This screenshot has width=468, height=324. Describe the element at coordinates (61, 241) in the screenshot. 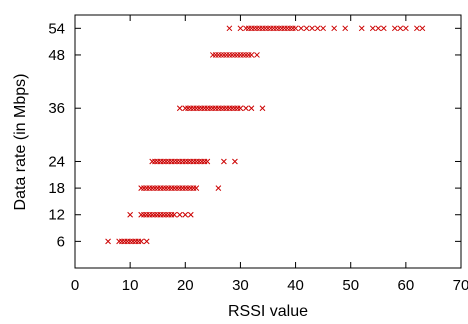

I see `y-tick-label: 6` at that location.